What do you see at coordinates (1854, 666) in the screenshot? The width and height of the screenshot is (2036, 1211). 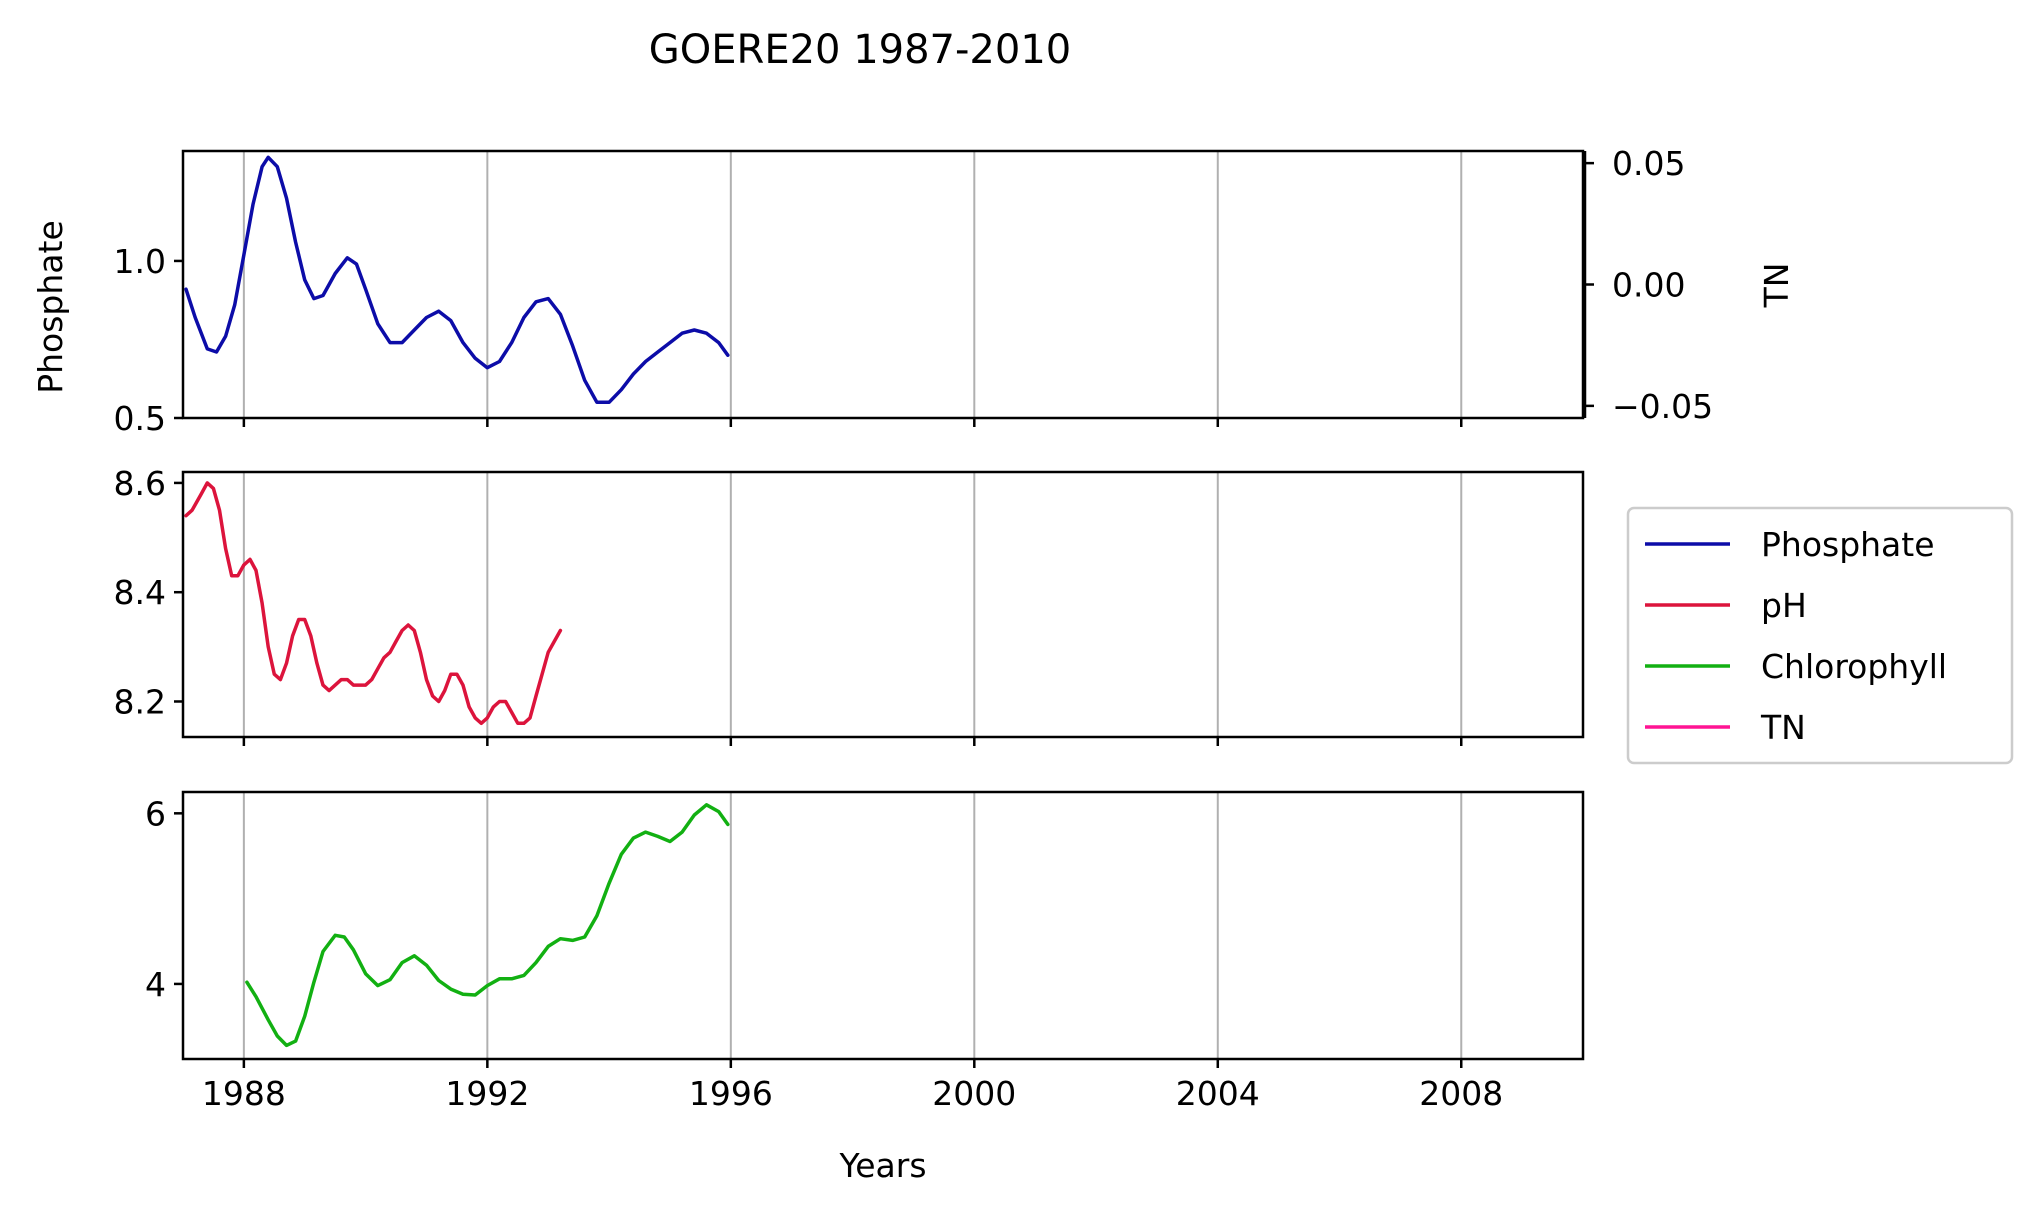 I see `legend-label-chlorophyll: Chlorophyll` at bounding box center [1854, 666].